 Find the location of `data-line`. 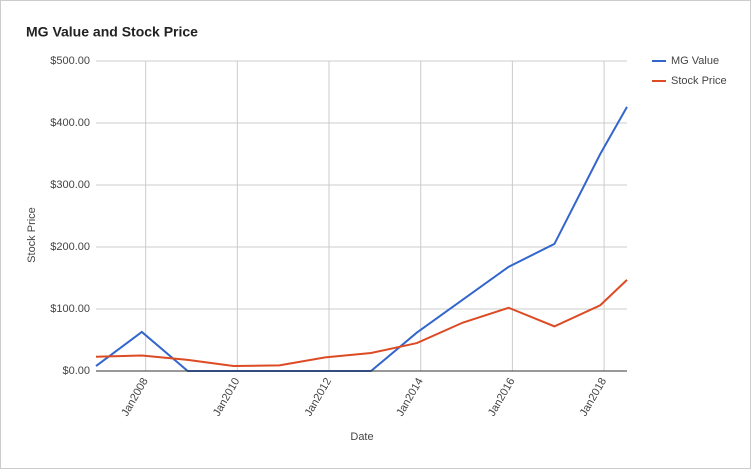

data-line is located at coordinates (361, 323).